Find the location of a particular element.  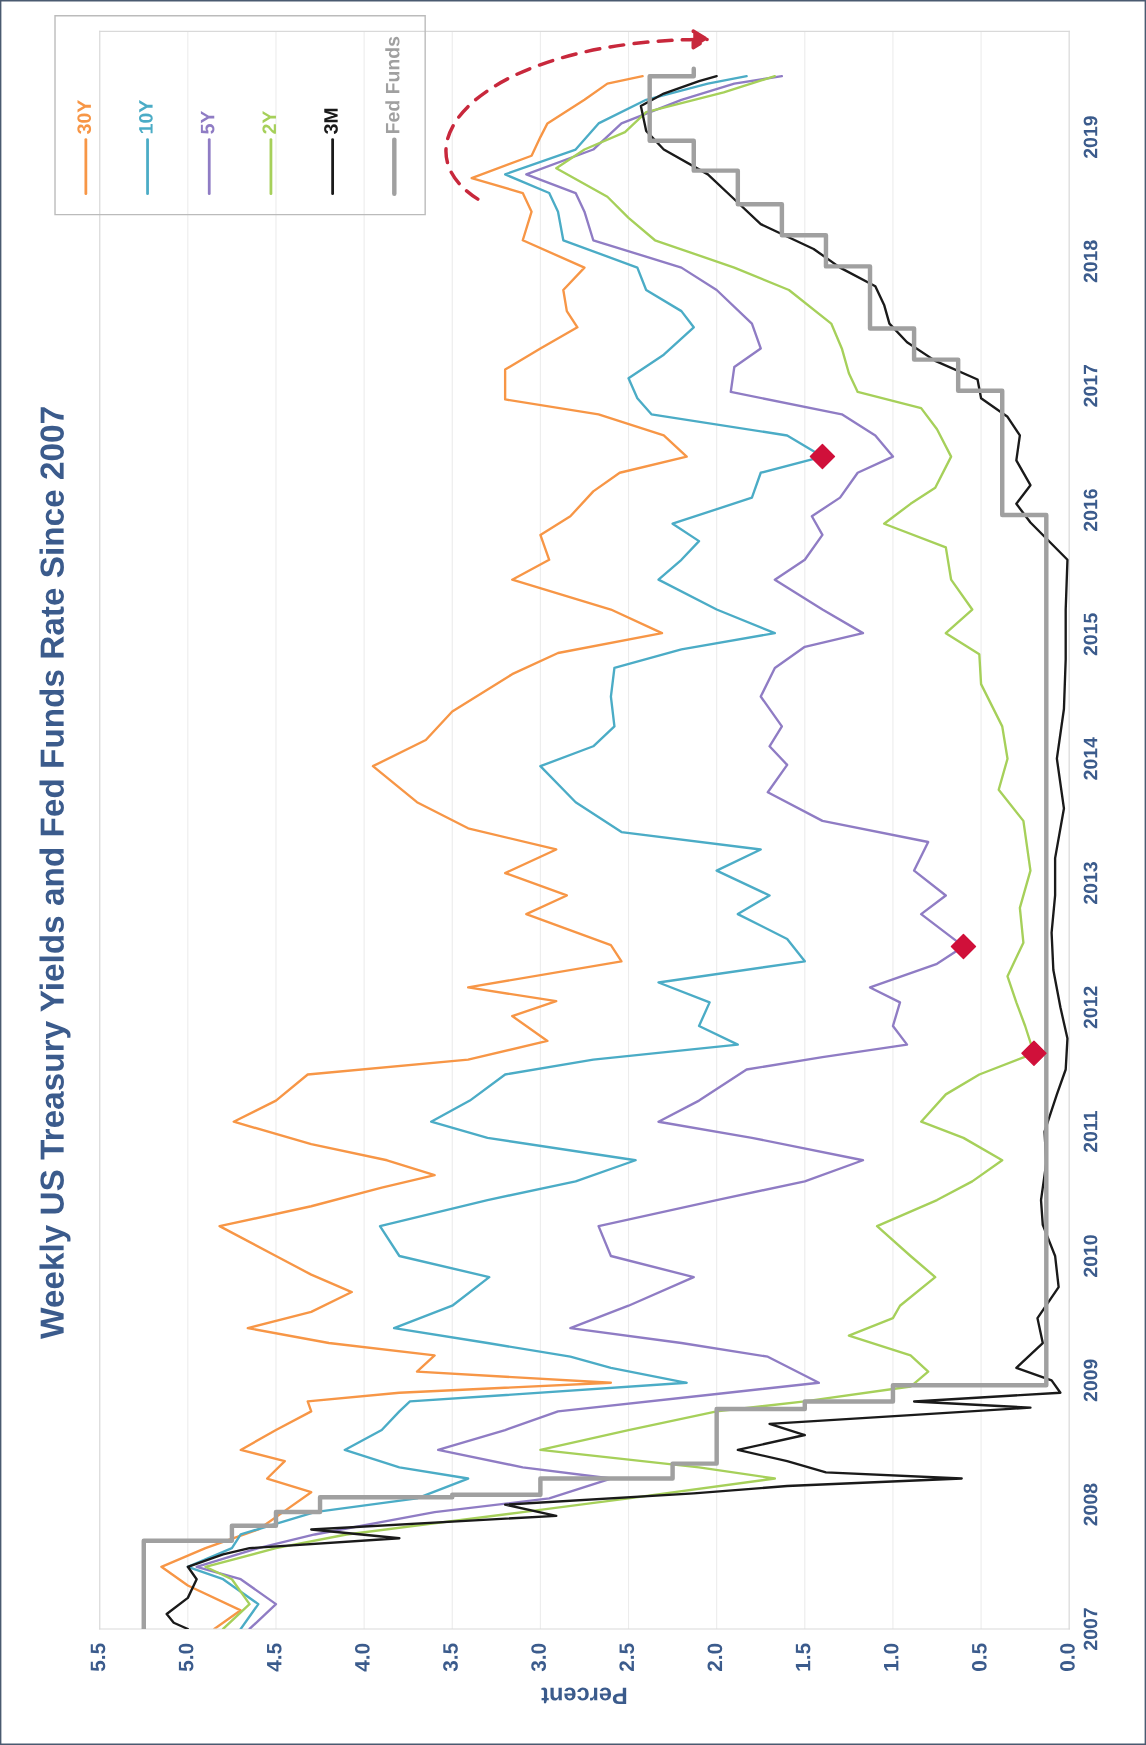

x-tick-label: 4.5 is located at coordinates (274, 1657).